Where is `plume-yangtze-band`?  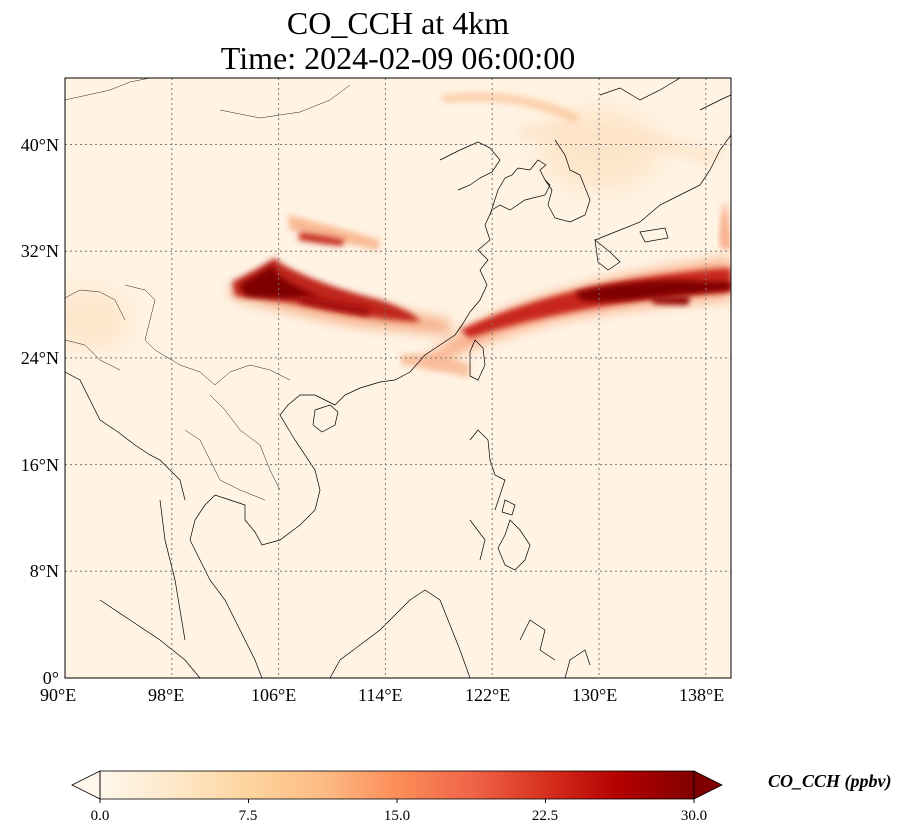
plume-yangtze-band is located at coordinates (334, 232).